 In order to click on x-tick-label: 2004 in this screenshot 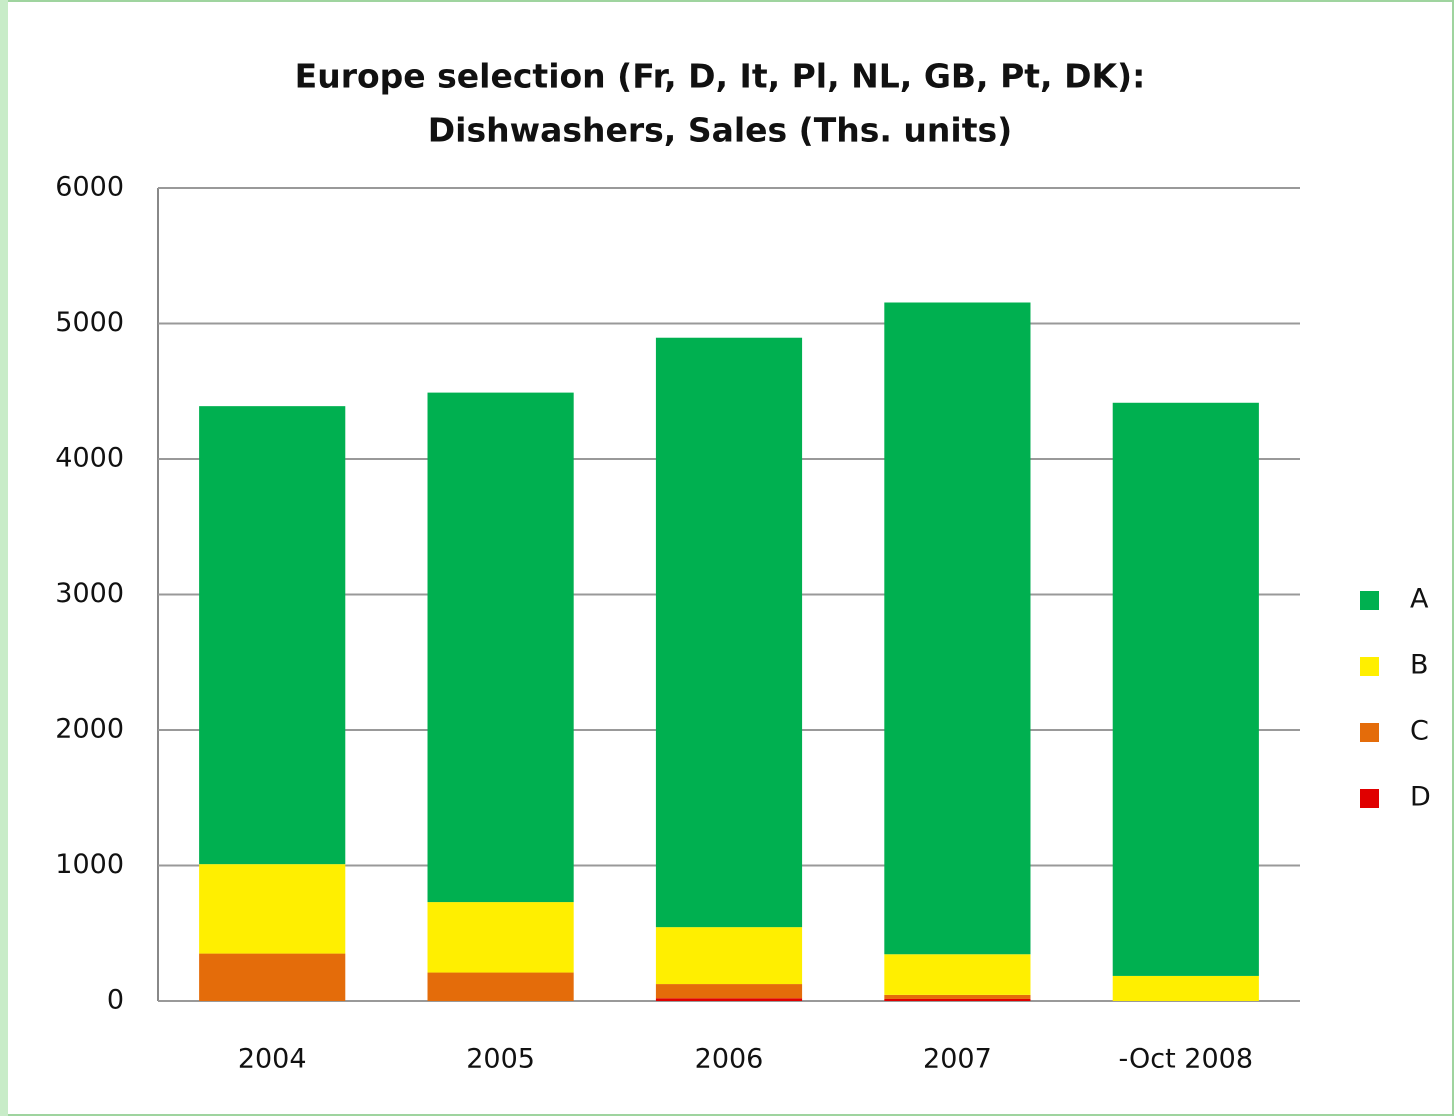, I will do `click(272, 1059)`.